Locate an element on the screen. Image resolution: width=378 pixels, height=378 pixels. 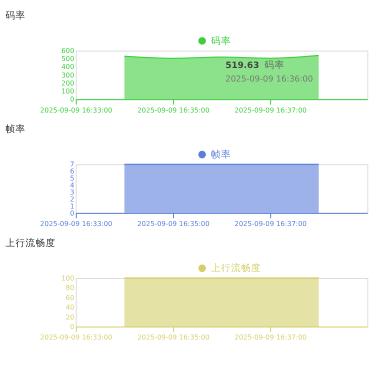
chart-title: 上行流畅度 is located at coordinates (31, 242).